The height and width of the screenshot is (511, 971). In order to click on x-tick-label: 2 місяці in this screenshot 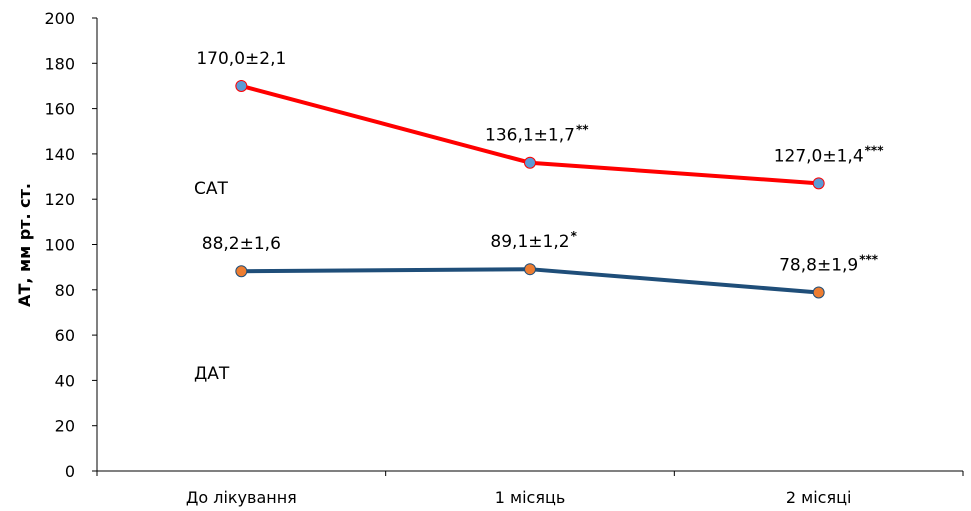, I will do `click(819, 497)`.